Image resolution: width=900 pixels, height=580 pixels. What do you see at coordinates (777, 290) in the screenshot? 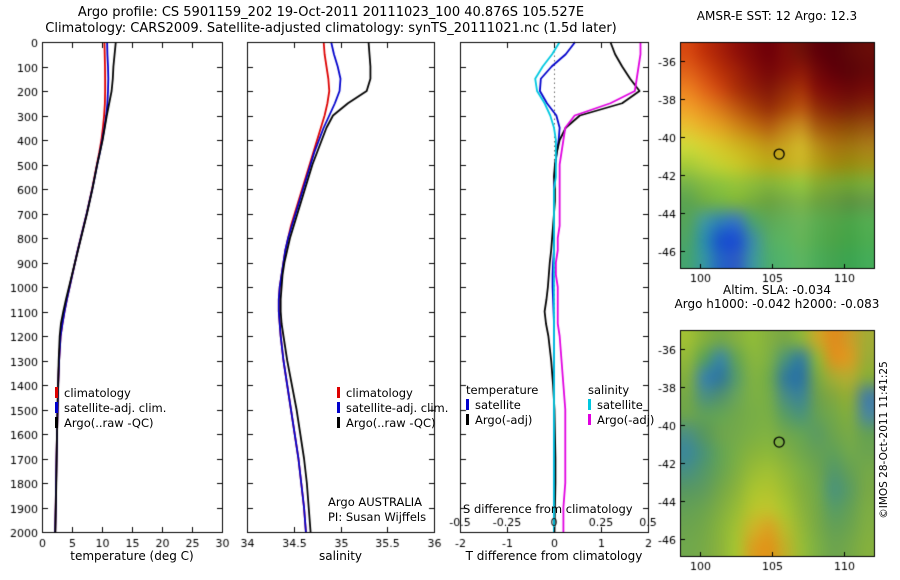
I see `sla-map-title-line1: Altim. SLA: -0.034` at bounding box center [777, 290].